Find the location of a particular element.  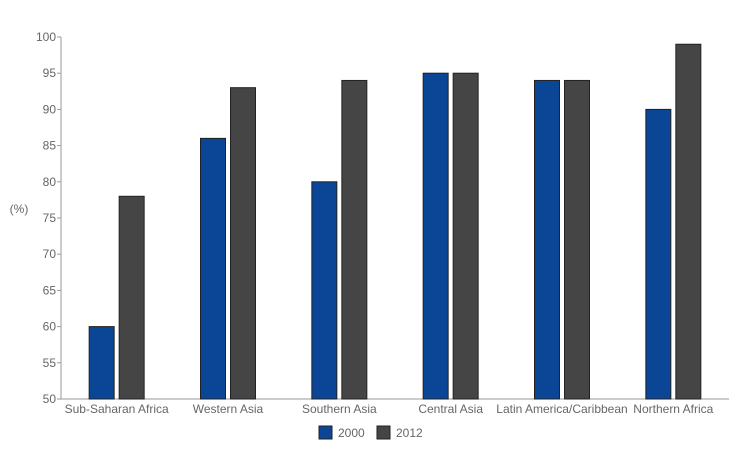

y-tick-label: 95 is located at coordinates (50, 73).